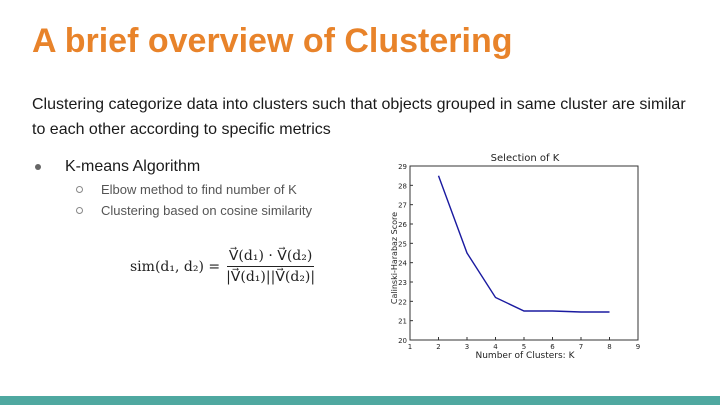 This screenshot has height=405, width=720. I want to click on x-tick-label: 9, so click(638, 347).